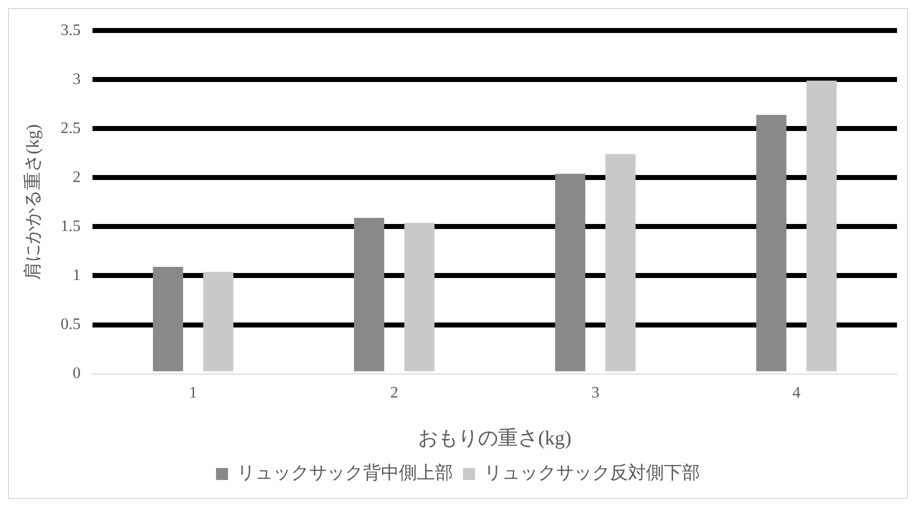 The image size is (914, 505). Describe the element at coordinates (394, 393) in the screenshot. I see `x-tick-label: 2` at that location.